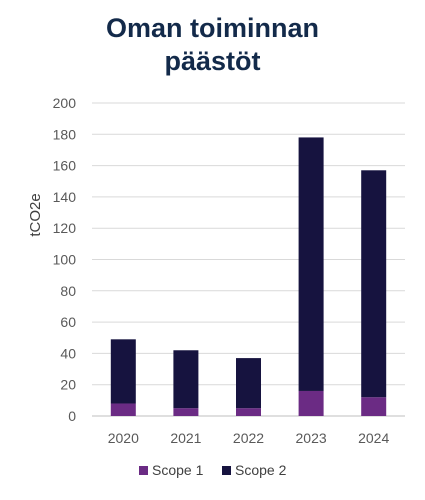 The height and width of the screenshot is (500, 425). What do you see at coordinates (374, 284) in the screenshot?
I see `bar-scope-2-2024` at bounding box center [374, 284].